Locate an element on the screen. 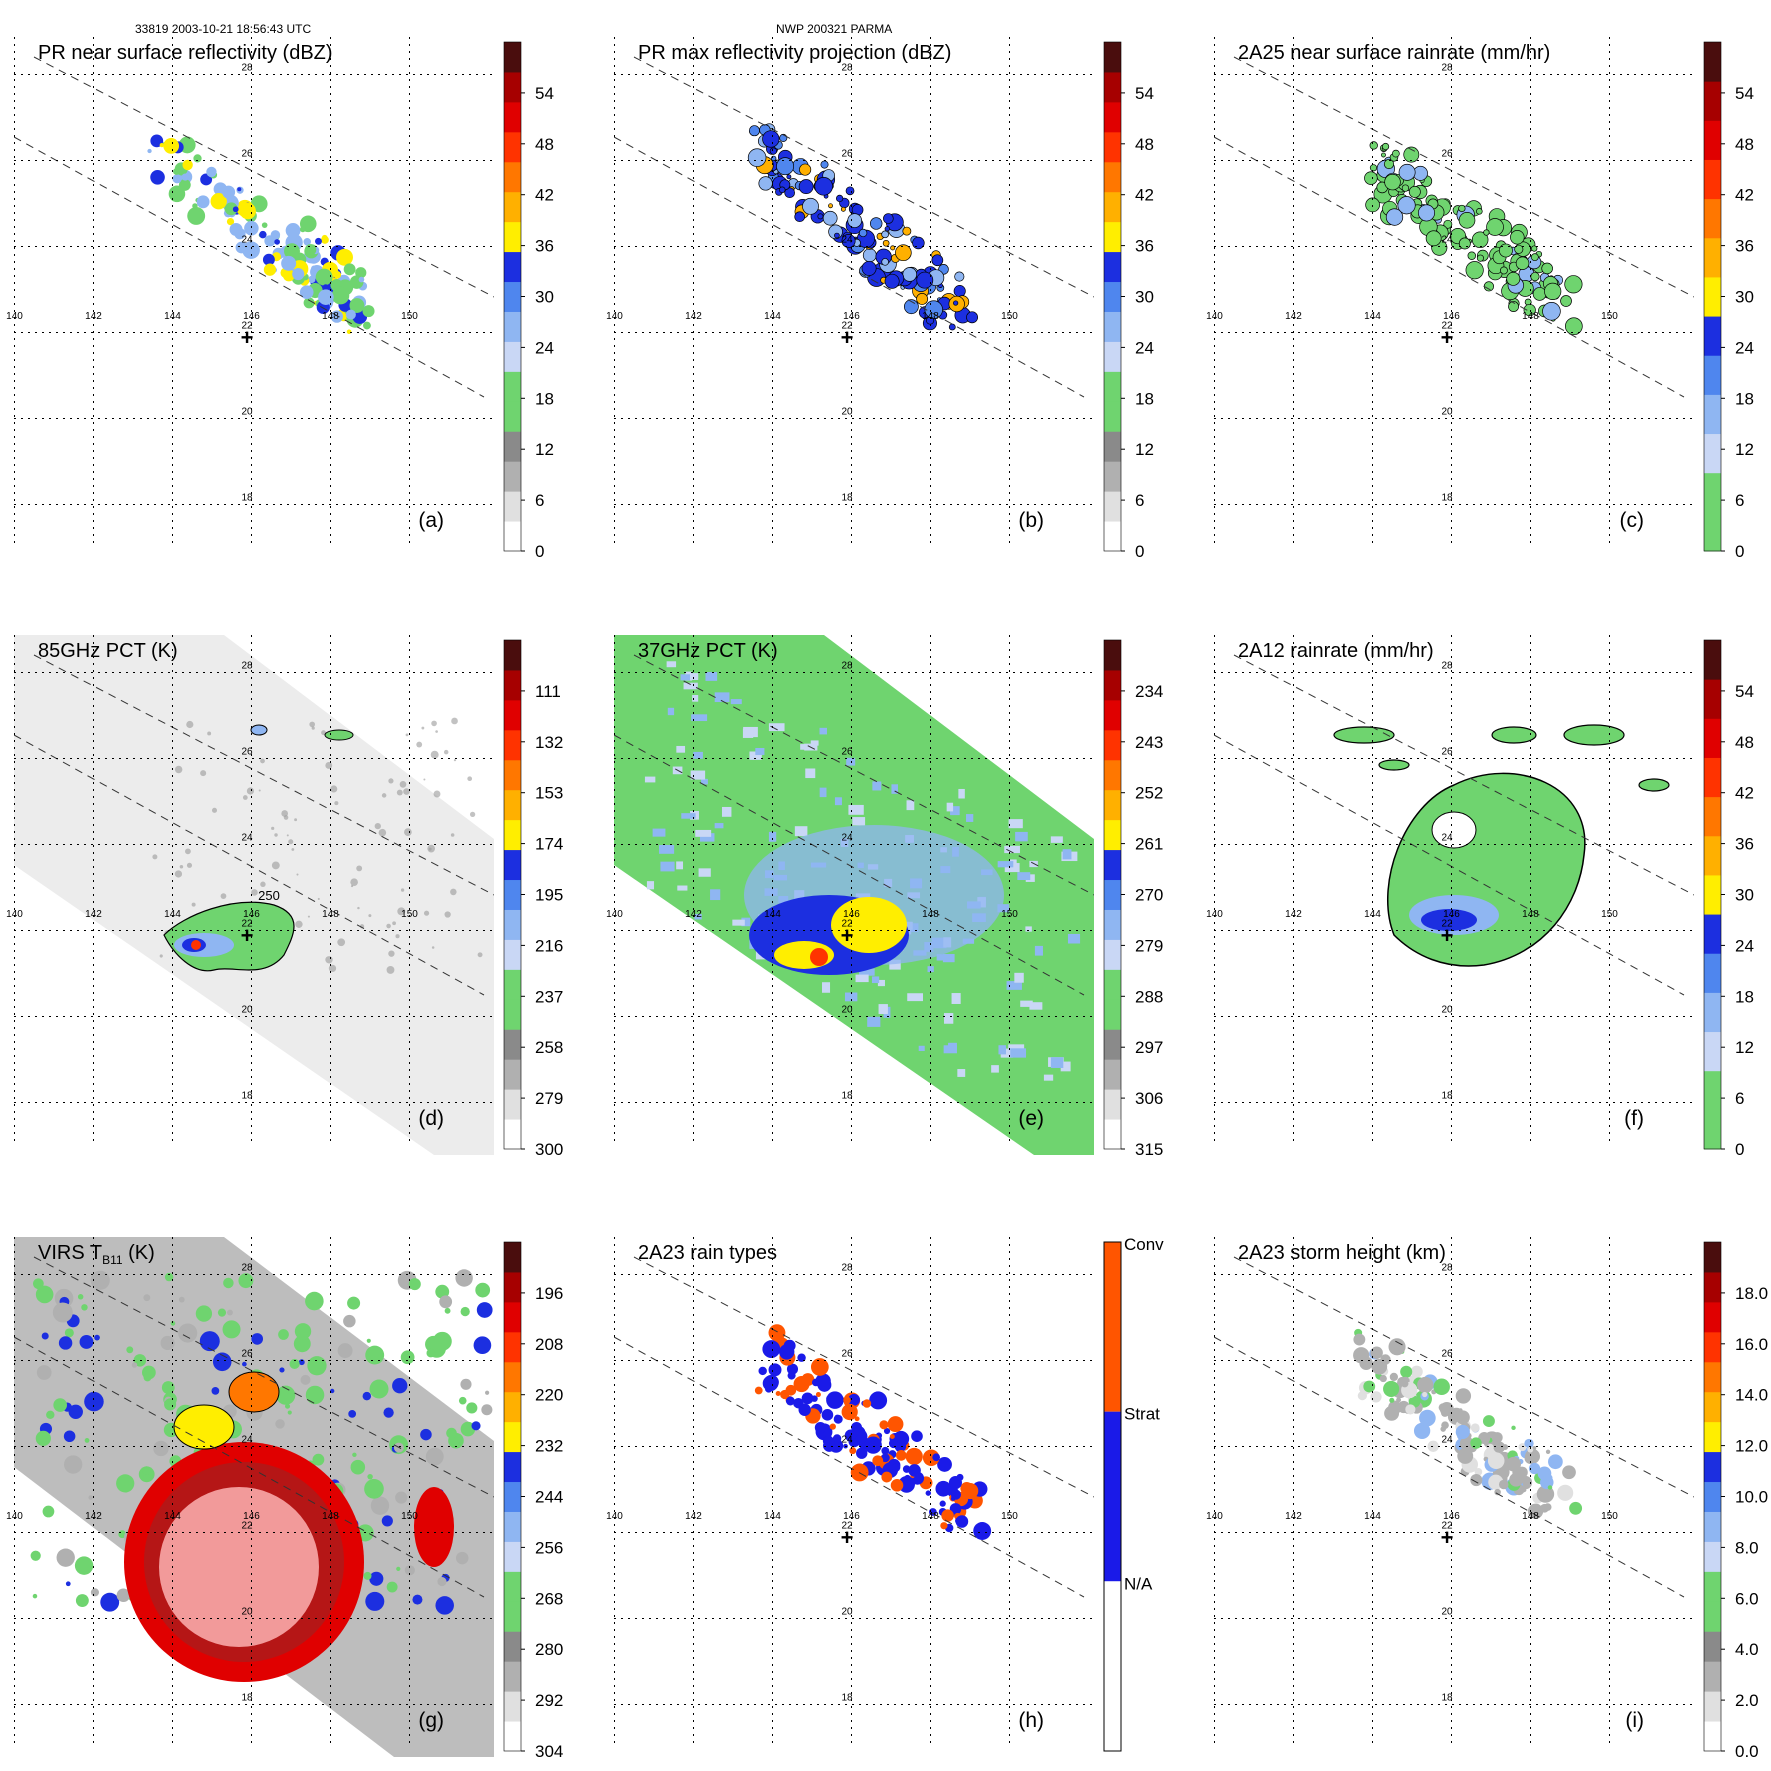 This screenshot has height=1771, width=1771. colorbar-tick-label: 243 is located at coordinates (1149, 742).